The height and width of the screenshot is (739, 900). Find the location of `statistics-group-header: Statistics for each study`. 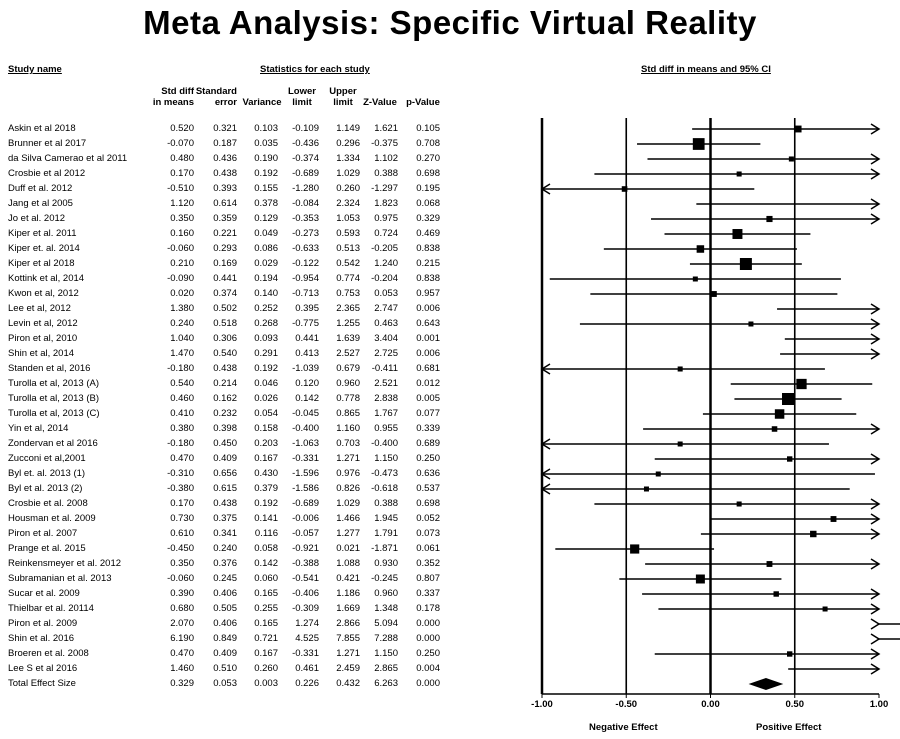

statistics-group-header: Statistics for each study is located at coordinates (315, 69).